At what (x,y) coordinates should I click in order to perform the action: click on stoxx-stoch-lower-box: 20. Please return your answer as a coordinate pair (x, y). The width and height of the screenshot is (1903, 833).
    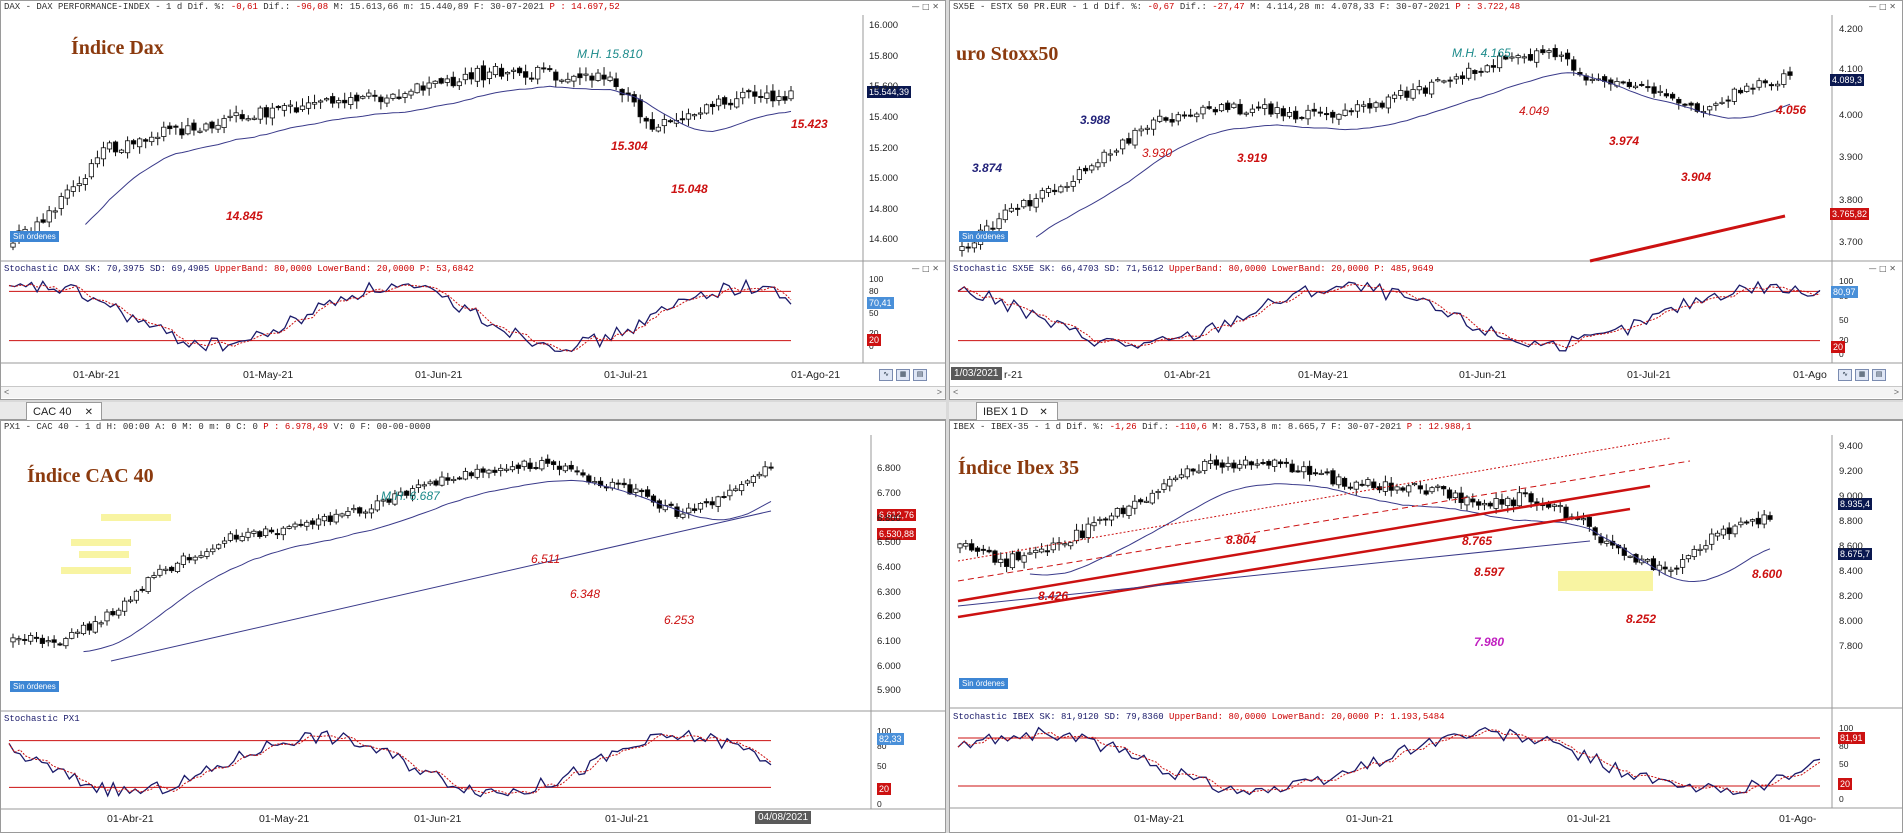
    Looking at the image, I should click on (1838, 347).